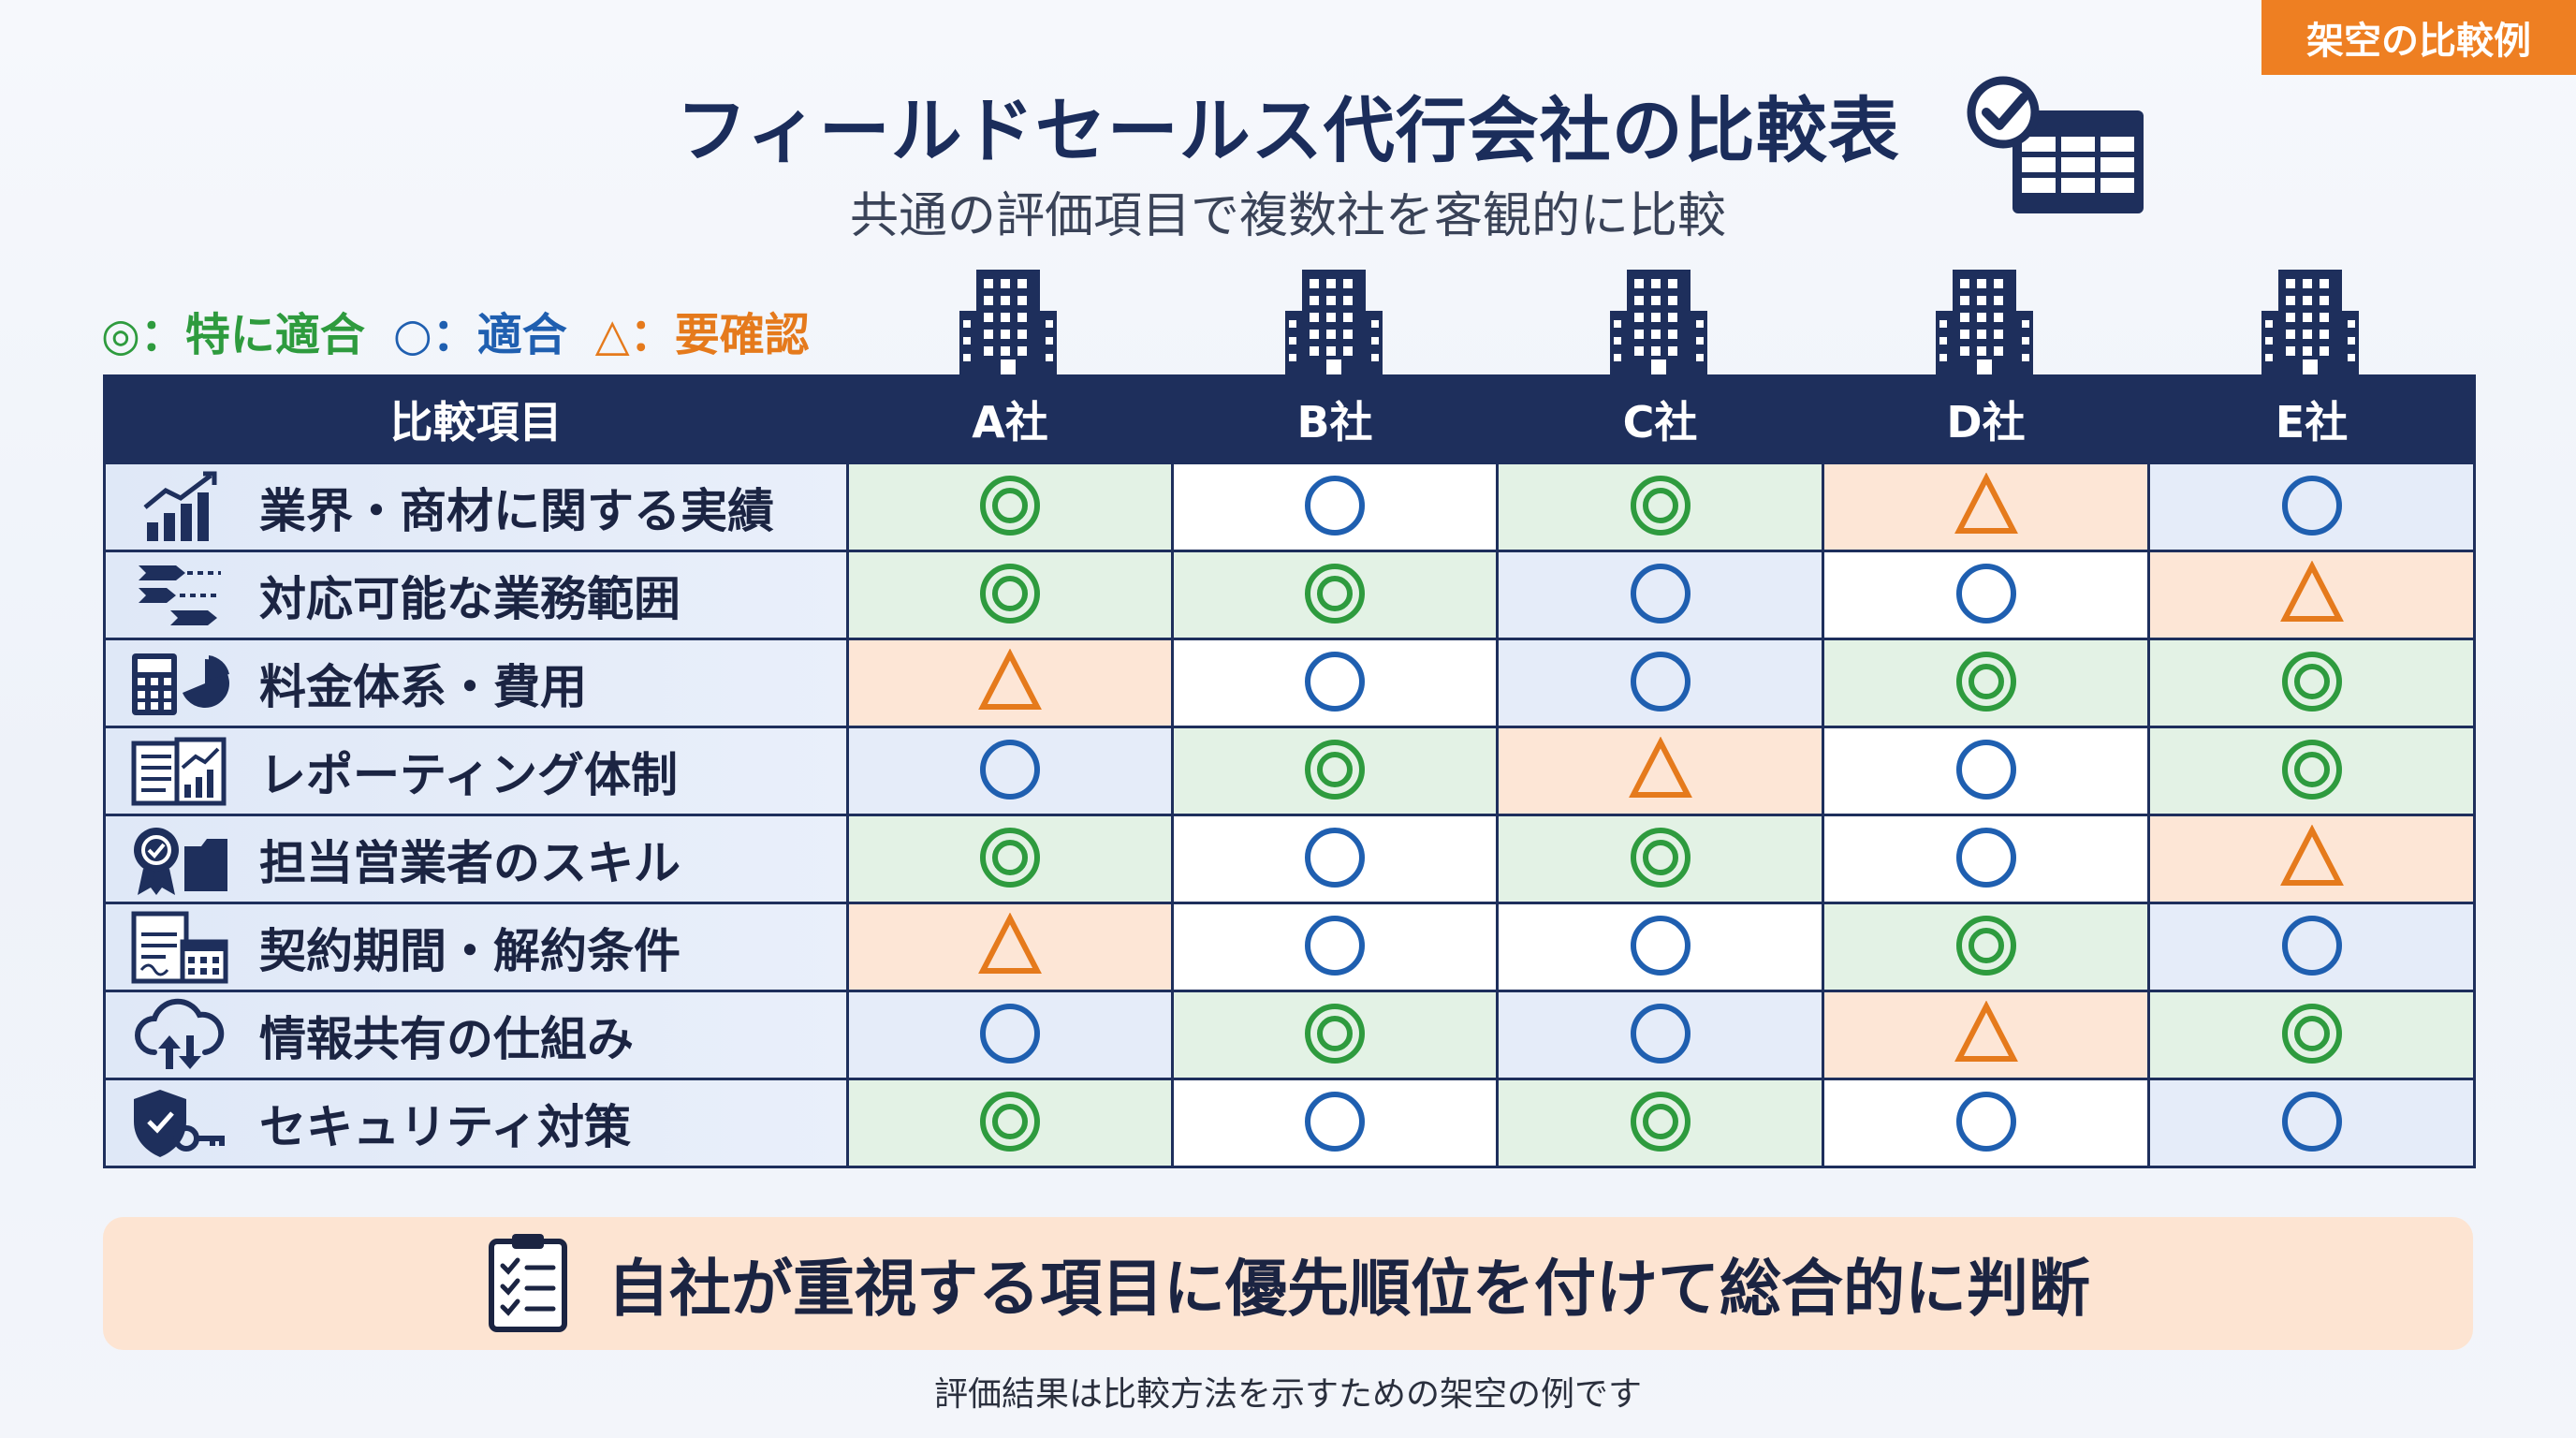 This screenshot has height=1438, width=2576. Describe the element at coordinates (476, 859) in the screenshot. I see `criteria-cell: 担当営業者のスキル` at that location.